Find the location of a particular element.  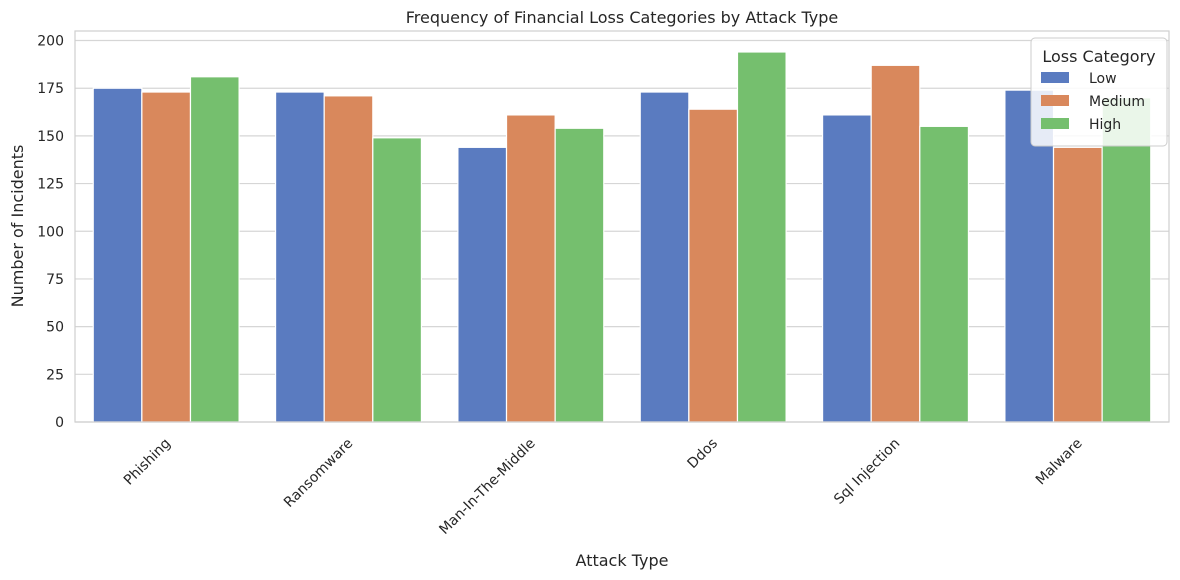

y-tick-label: 100 is located at coordinates (50, 232).